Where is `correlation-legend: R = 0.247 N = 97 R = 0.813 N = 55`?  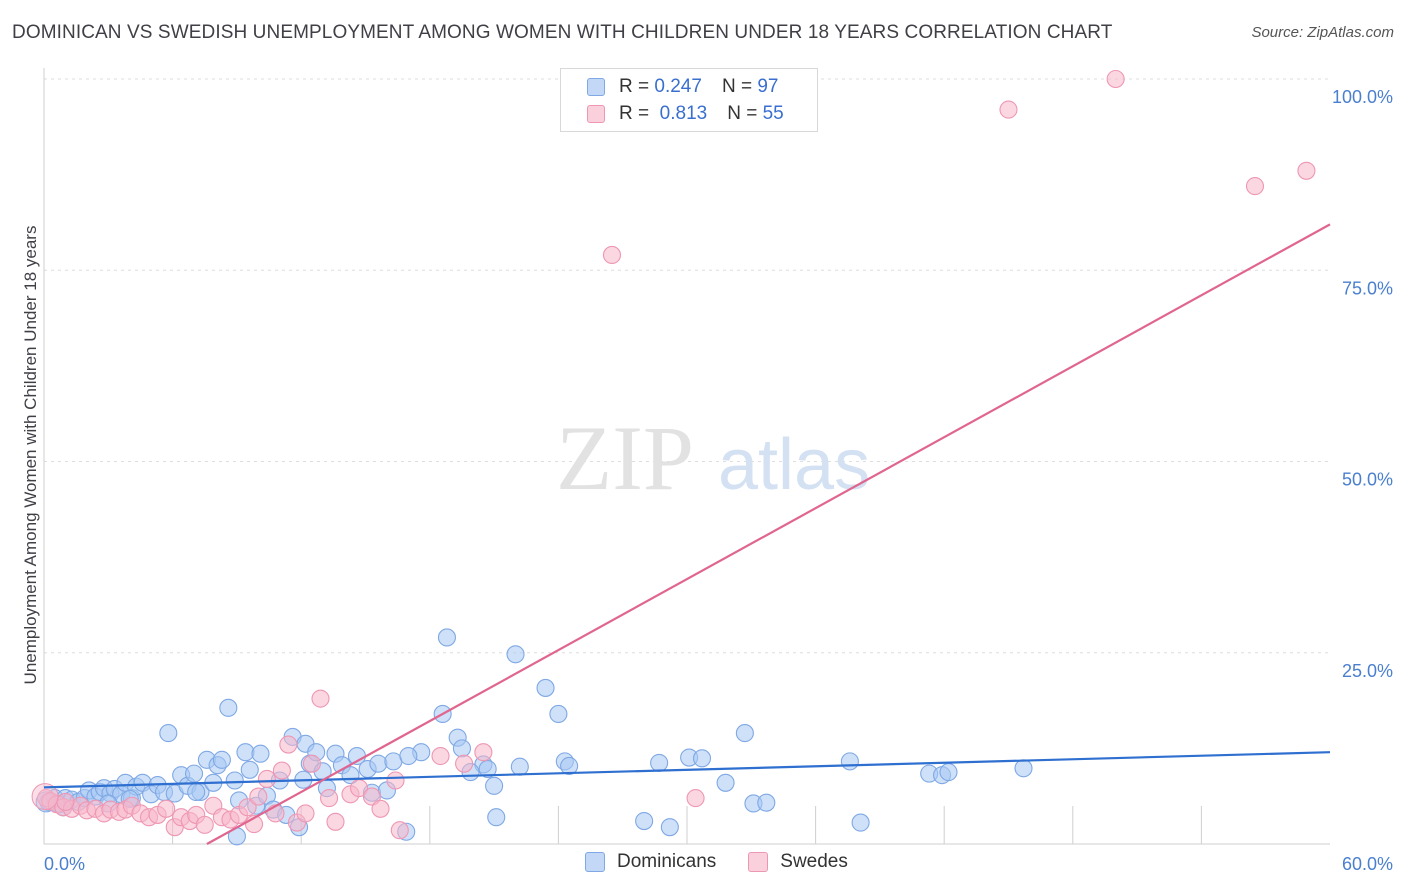 correlation-legend: R = 0.247 N = 97 R = 0.813 N = 55 is located at coordinates (689, 100).